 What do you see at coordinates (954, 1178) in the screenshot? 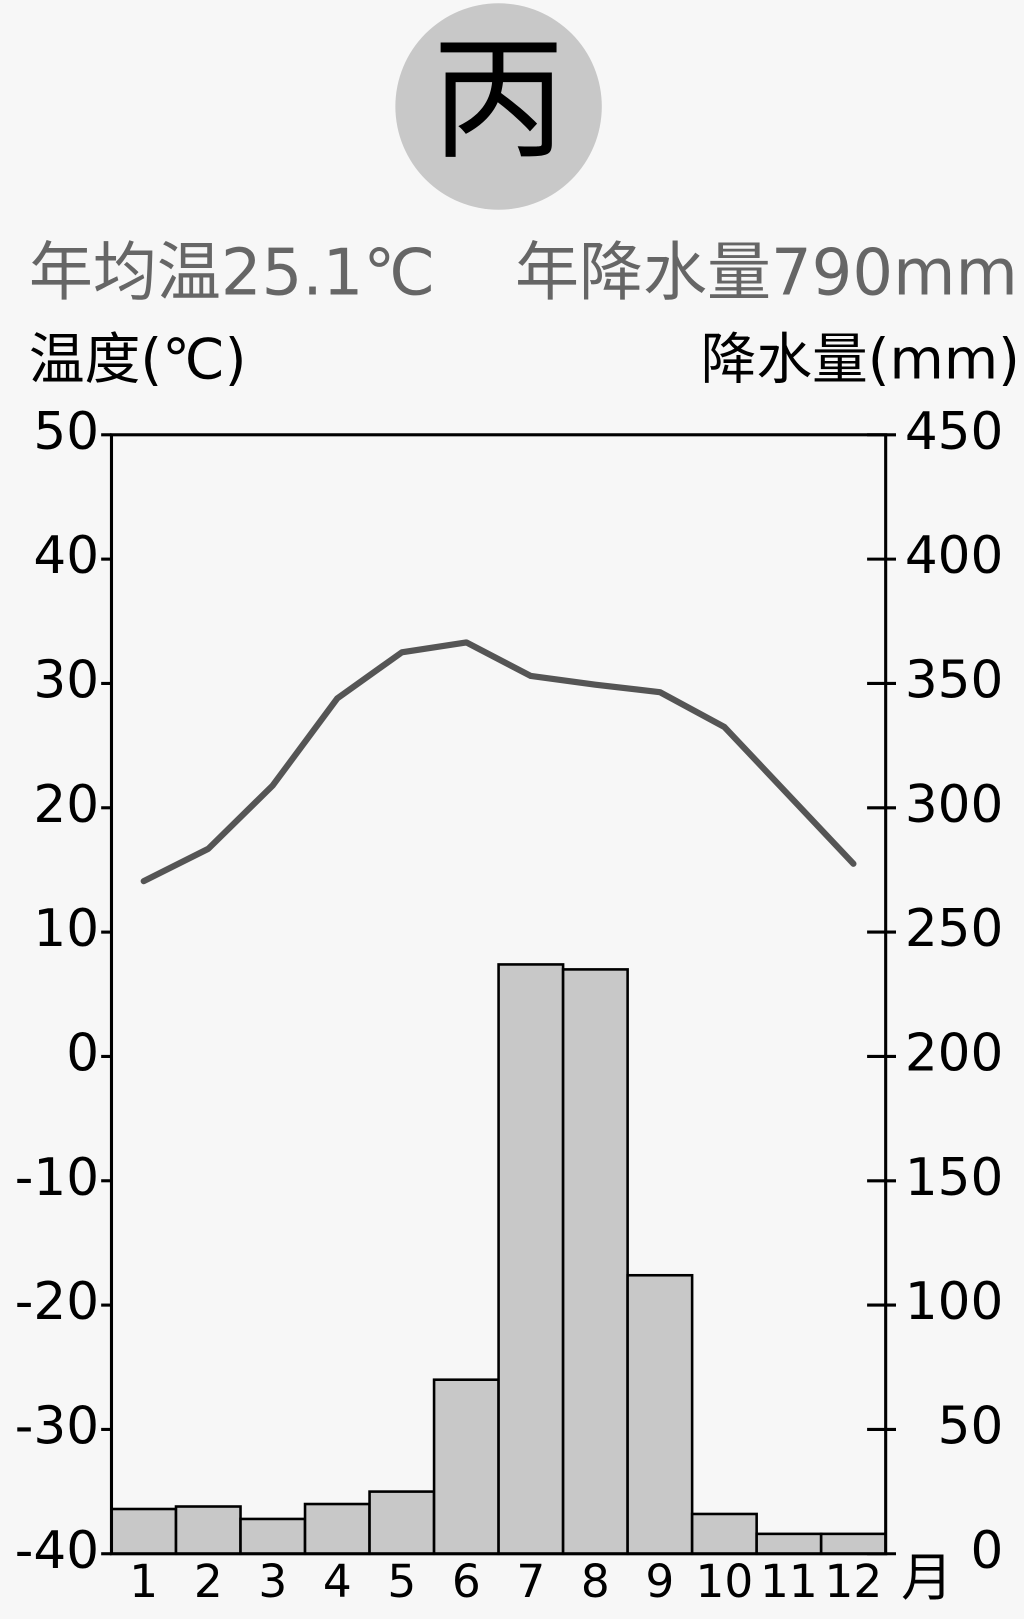
I see `y2-tick-label: 150` at bounding box center [954, 1178].